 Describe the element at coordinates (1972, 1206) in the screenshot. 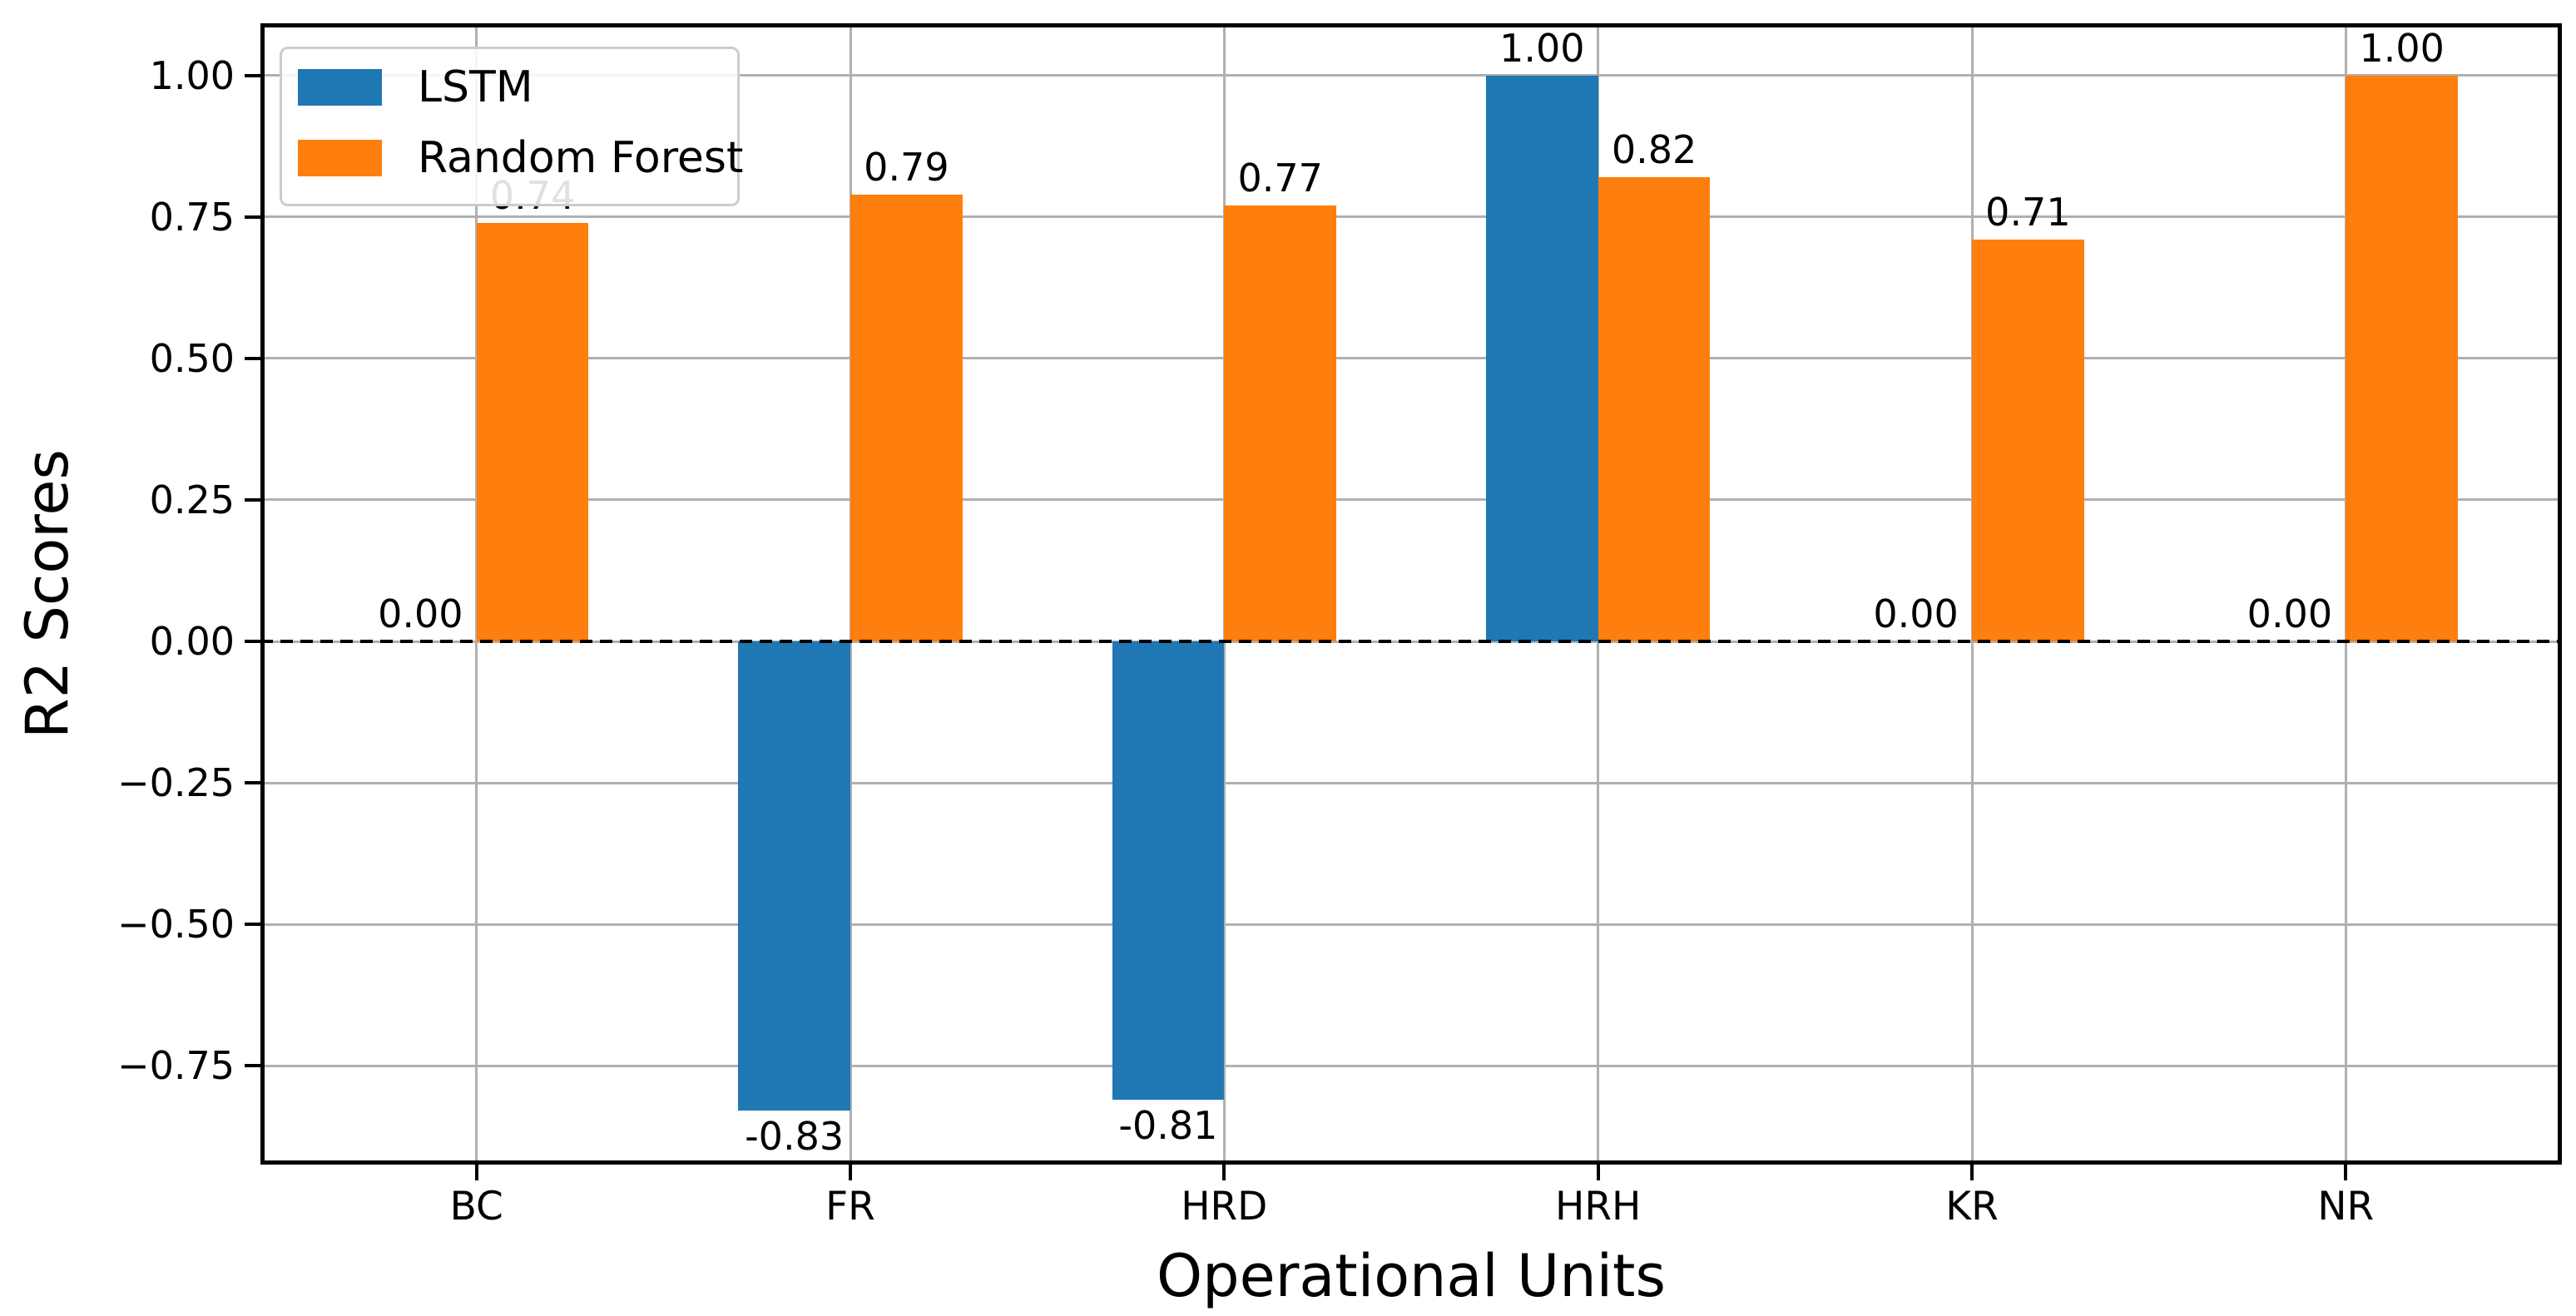

I see `x-tick-label: KR` at that location.